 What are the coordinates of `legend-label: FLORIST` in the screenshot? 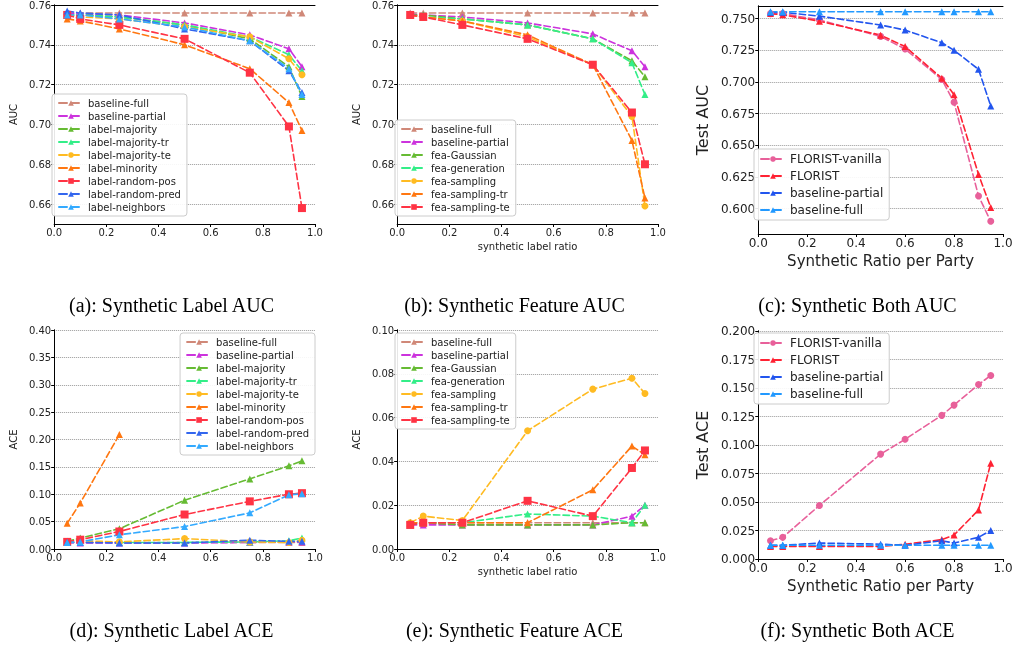 It's located at (815, 176).